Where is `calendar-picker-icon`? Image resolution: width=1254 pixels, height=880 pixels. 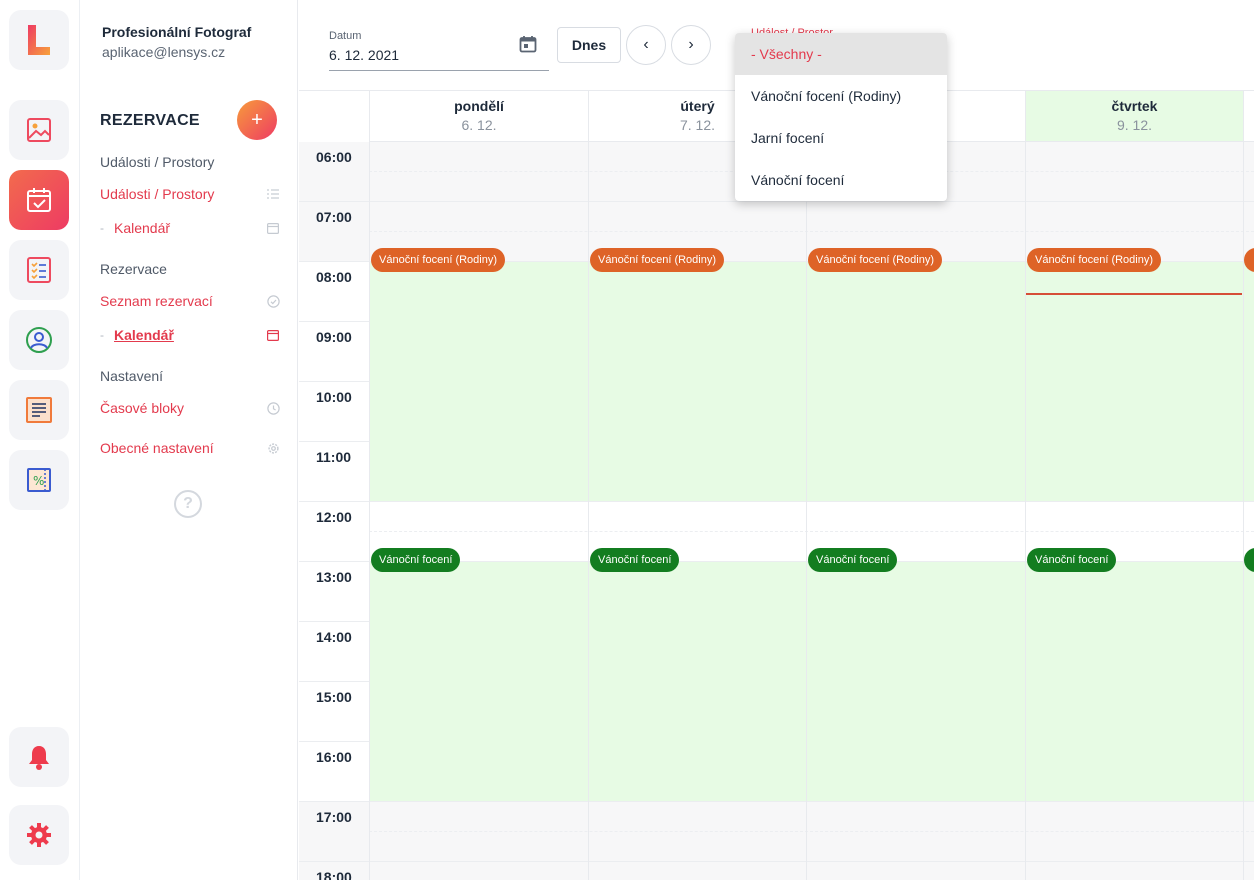 calendar-picker-icon is located at coordinates (528, 46).